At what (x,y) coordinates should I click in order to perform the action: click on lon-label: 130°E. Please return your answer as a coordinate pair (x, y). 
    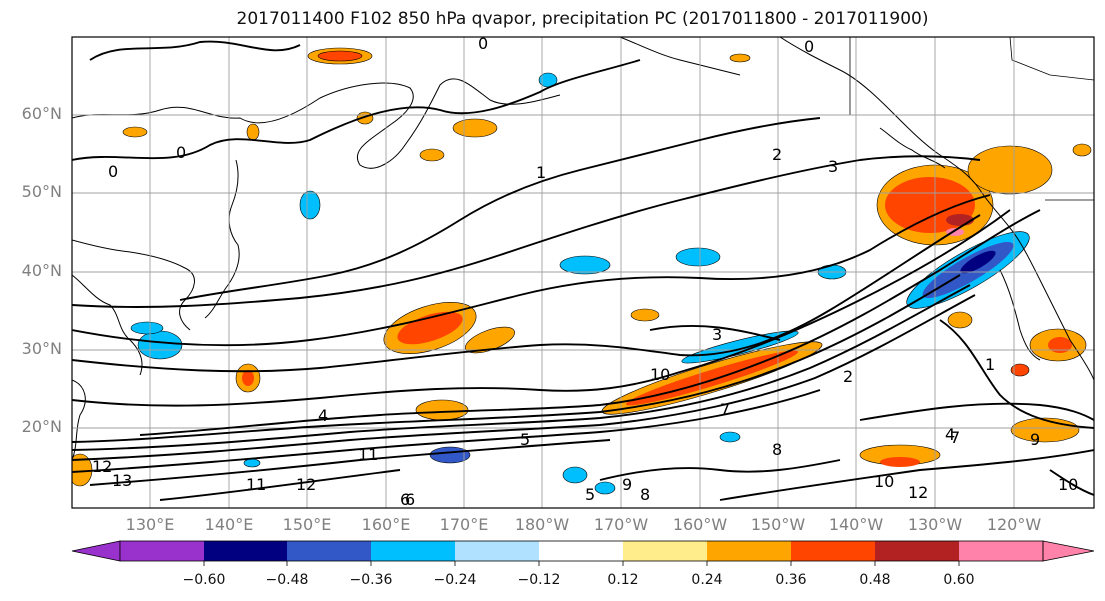
    Looking at the image, I should click on (150, 524).